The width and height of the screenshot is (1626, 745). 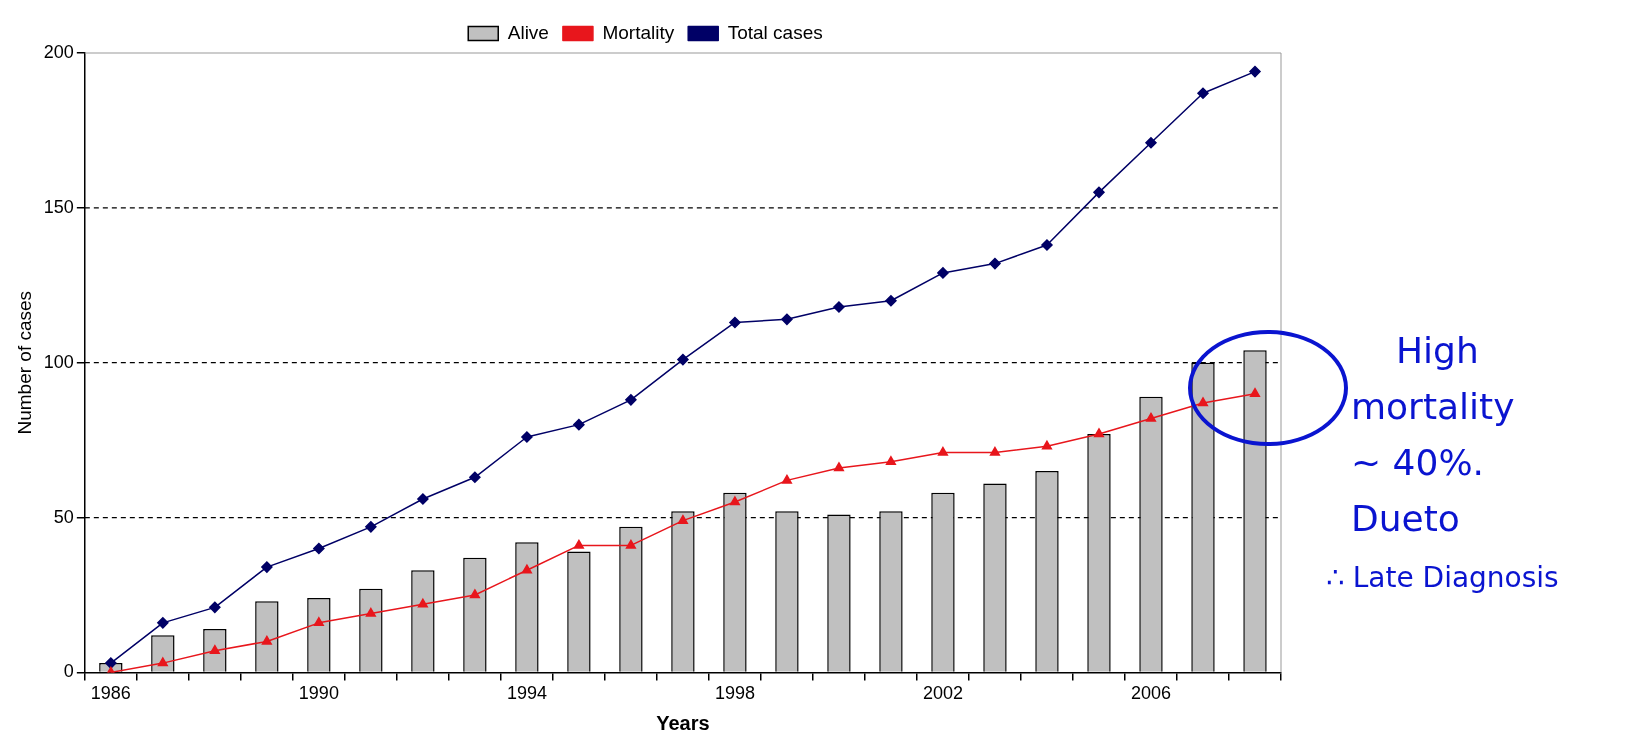 What do you see at coordinates (318, 693) in the screenshot?
I see `x-tick-label: 1990` at bounding box center [318, 693].